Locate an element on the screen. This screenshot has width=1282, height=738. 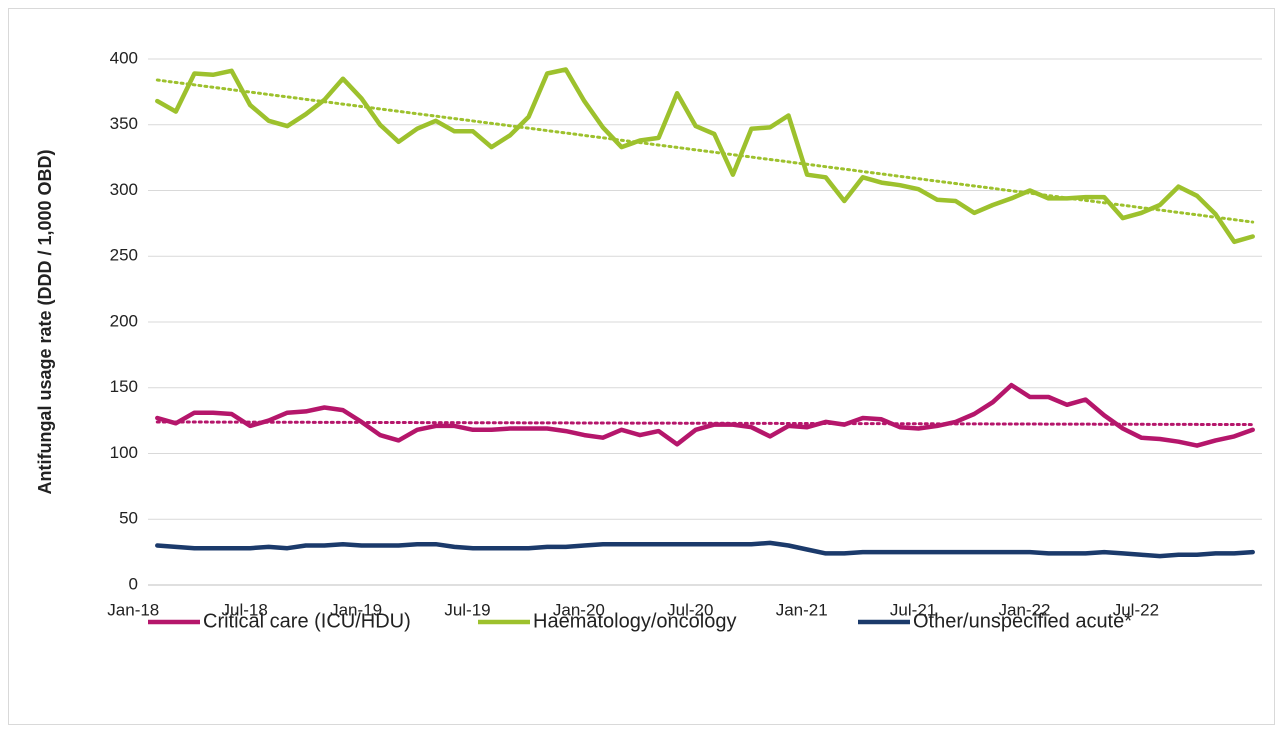
x-tick-label: Jul-18 is located at coordinates (245, 609).